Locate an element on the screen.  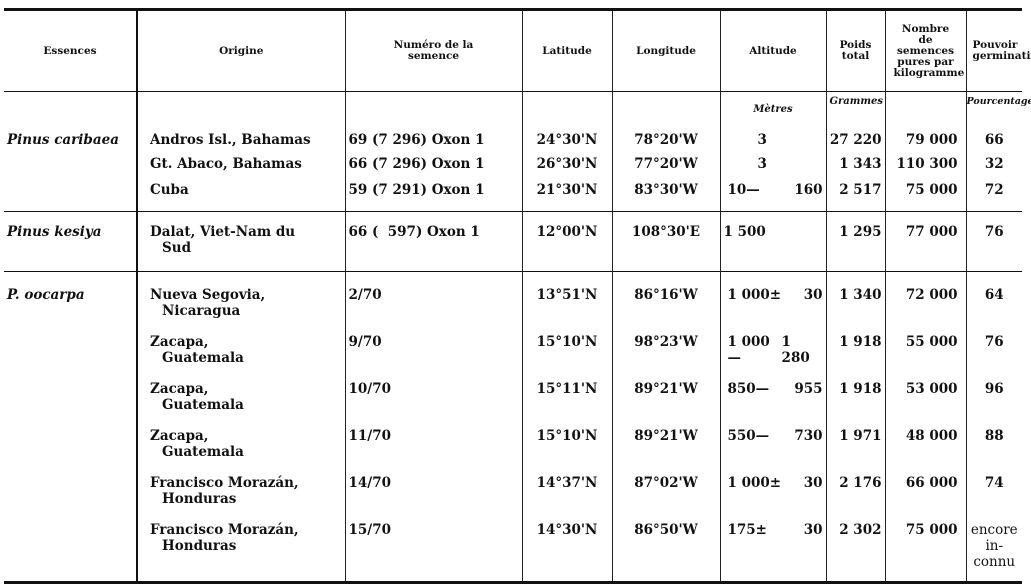
numero-cell: 15/70 is located at coordinates (433, 544).